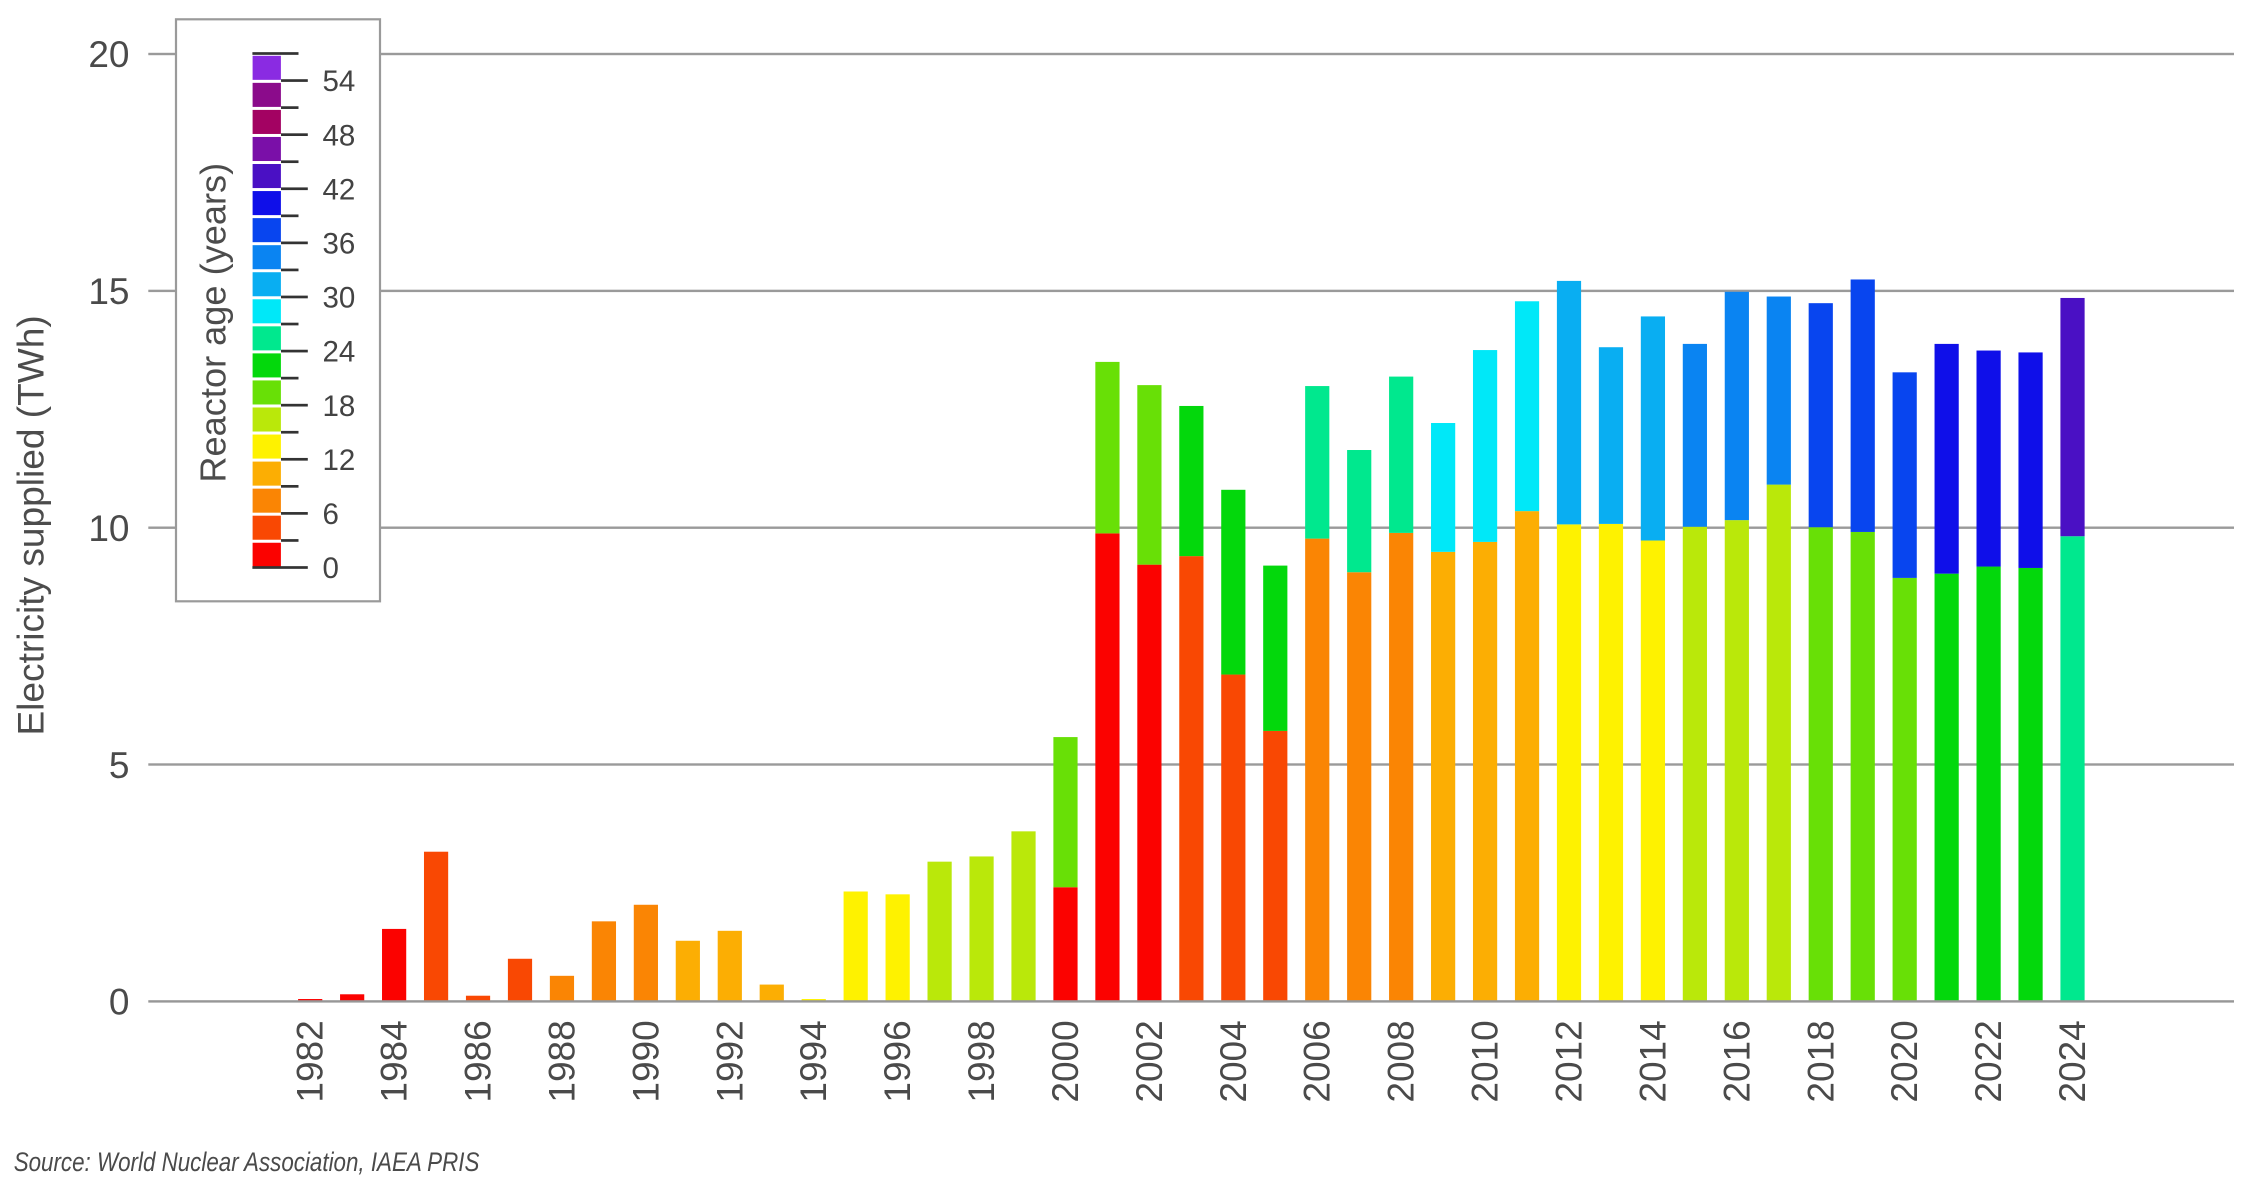 The width and height of the screenshot is (2245, 1196). I want to click on svg-text: 2018, so click(1820, 1061).